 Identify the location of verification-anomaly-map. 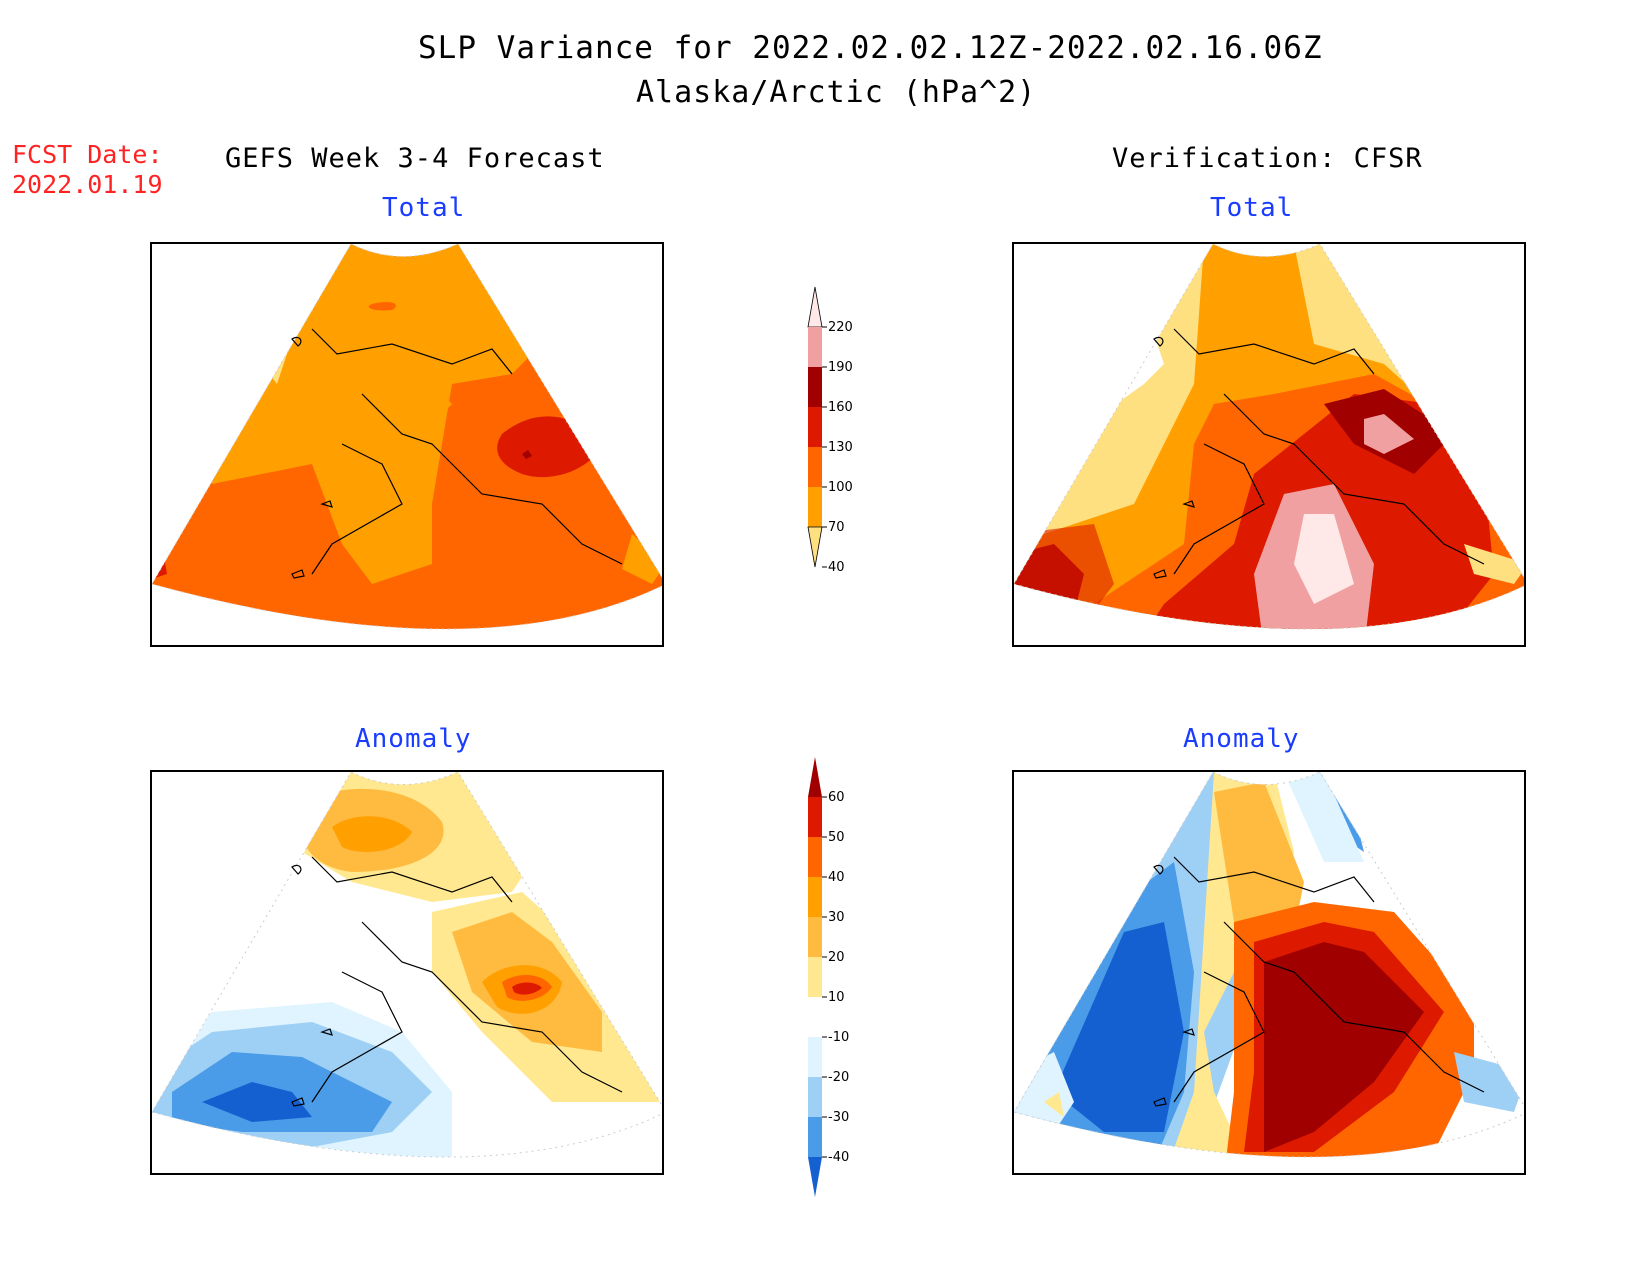
(1269, 972).